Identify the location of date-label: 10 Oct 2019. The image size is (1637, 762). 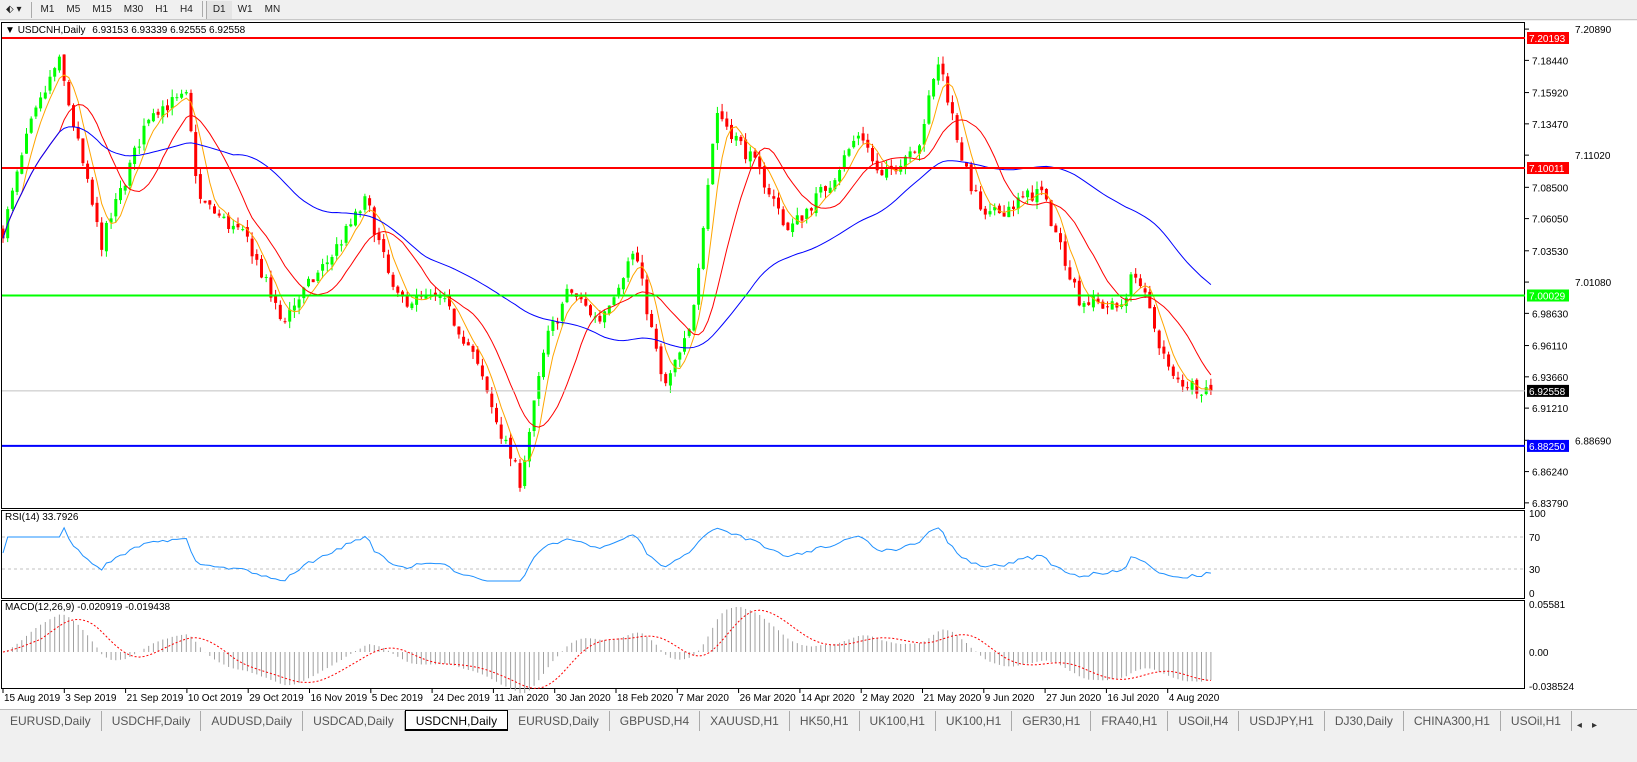
(215, 698).